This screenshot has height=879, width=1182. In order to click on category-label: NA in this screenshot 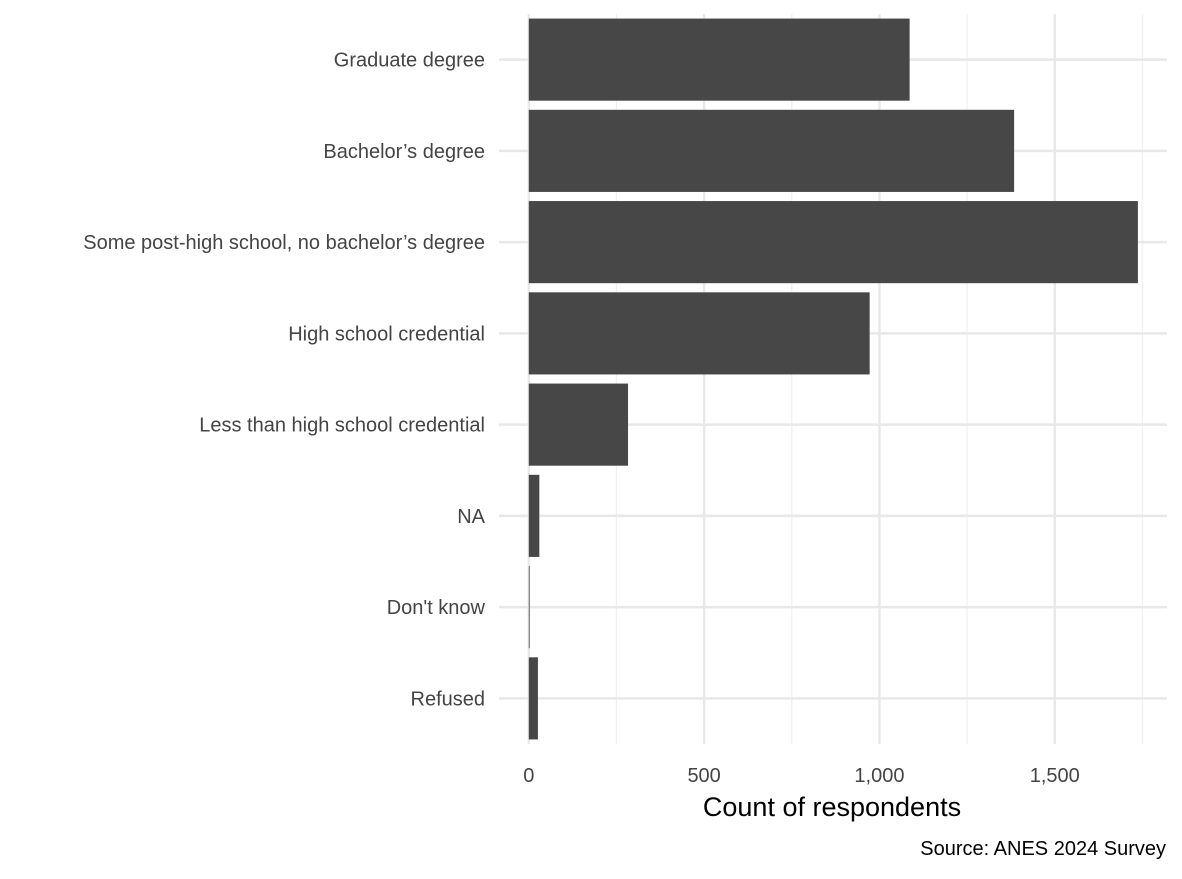, I will do `click(471, 517)`.